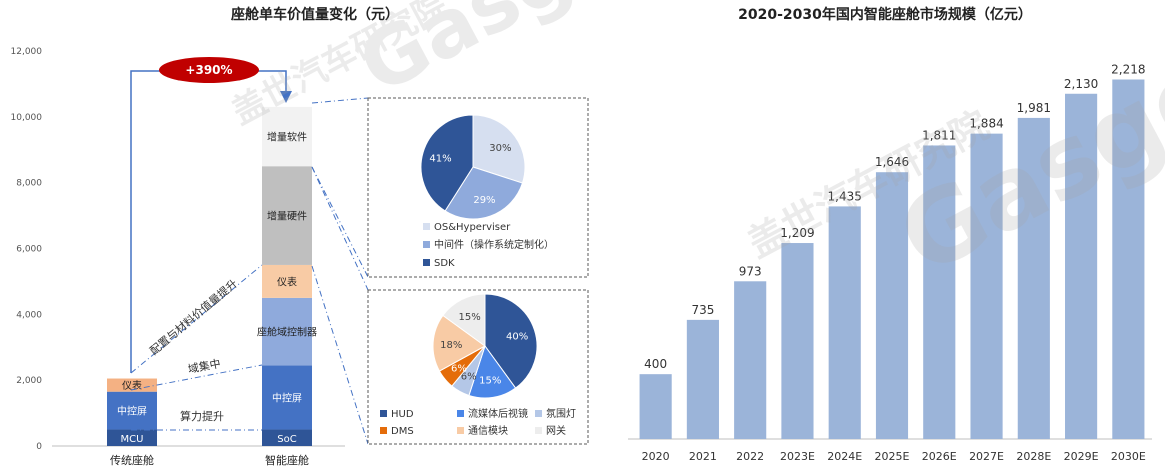 This screenshot has height=467, width=1165. Describe the element at coordinates (204, 366) in the screenshot. I see `annotation-domain: 域集中` at that location.